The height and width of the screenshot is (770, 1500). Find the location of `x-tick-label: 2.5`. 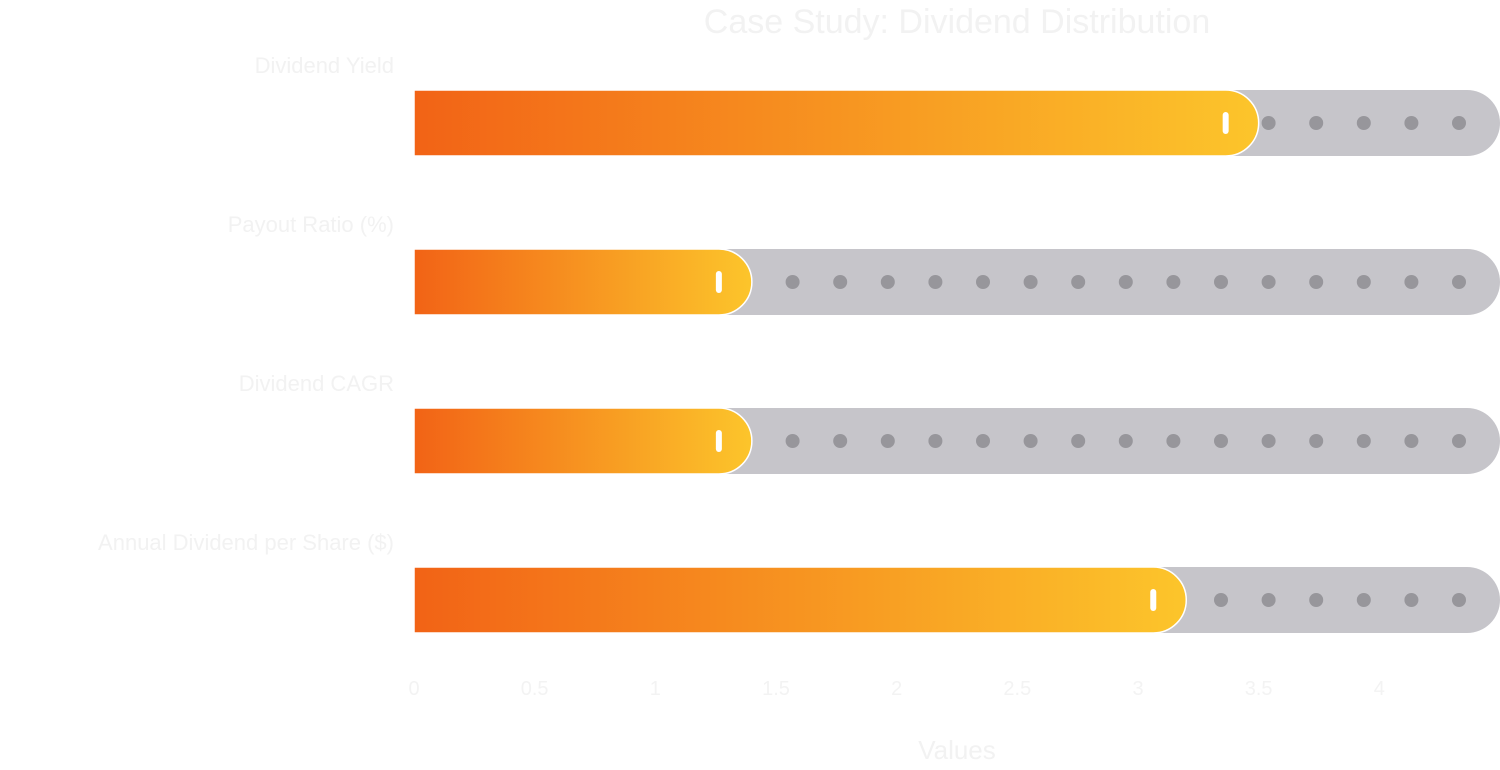

x-tick-label: 2.5 is located at coordinates (1017, 689).